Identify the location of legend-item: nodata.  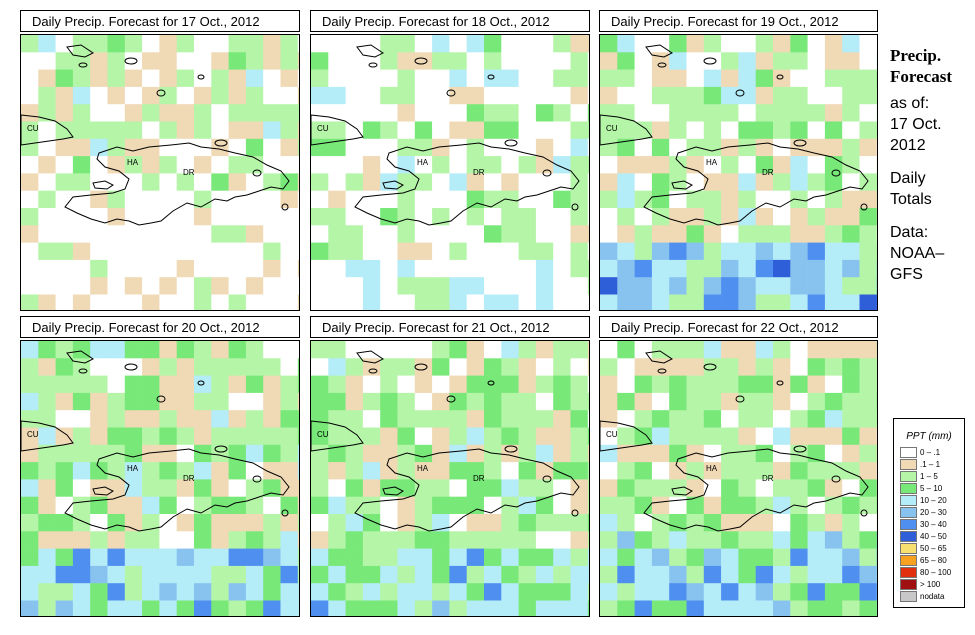
(932, 596).